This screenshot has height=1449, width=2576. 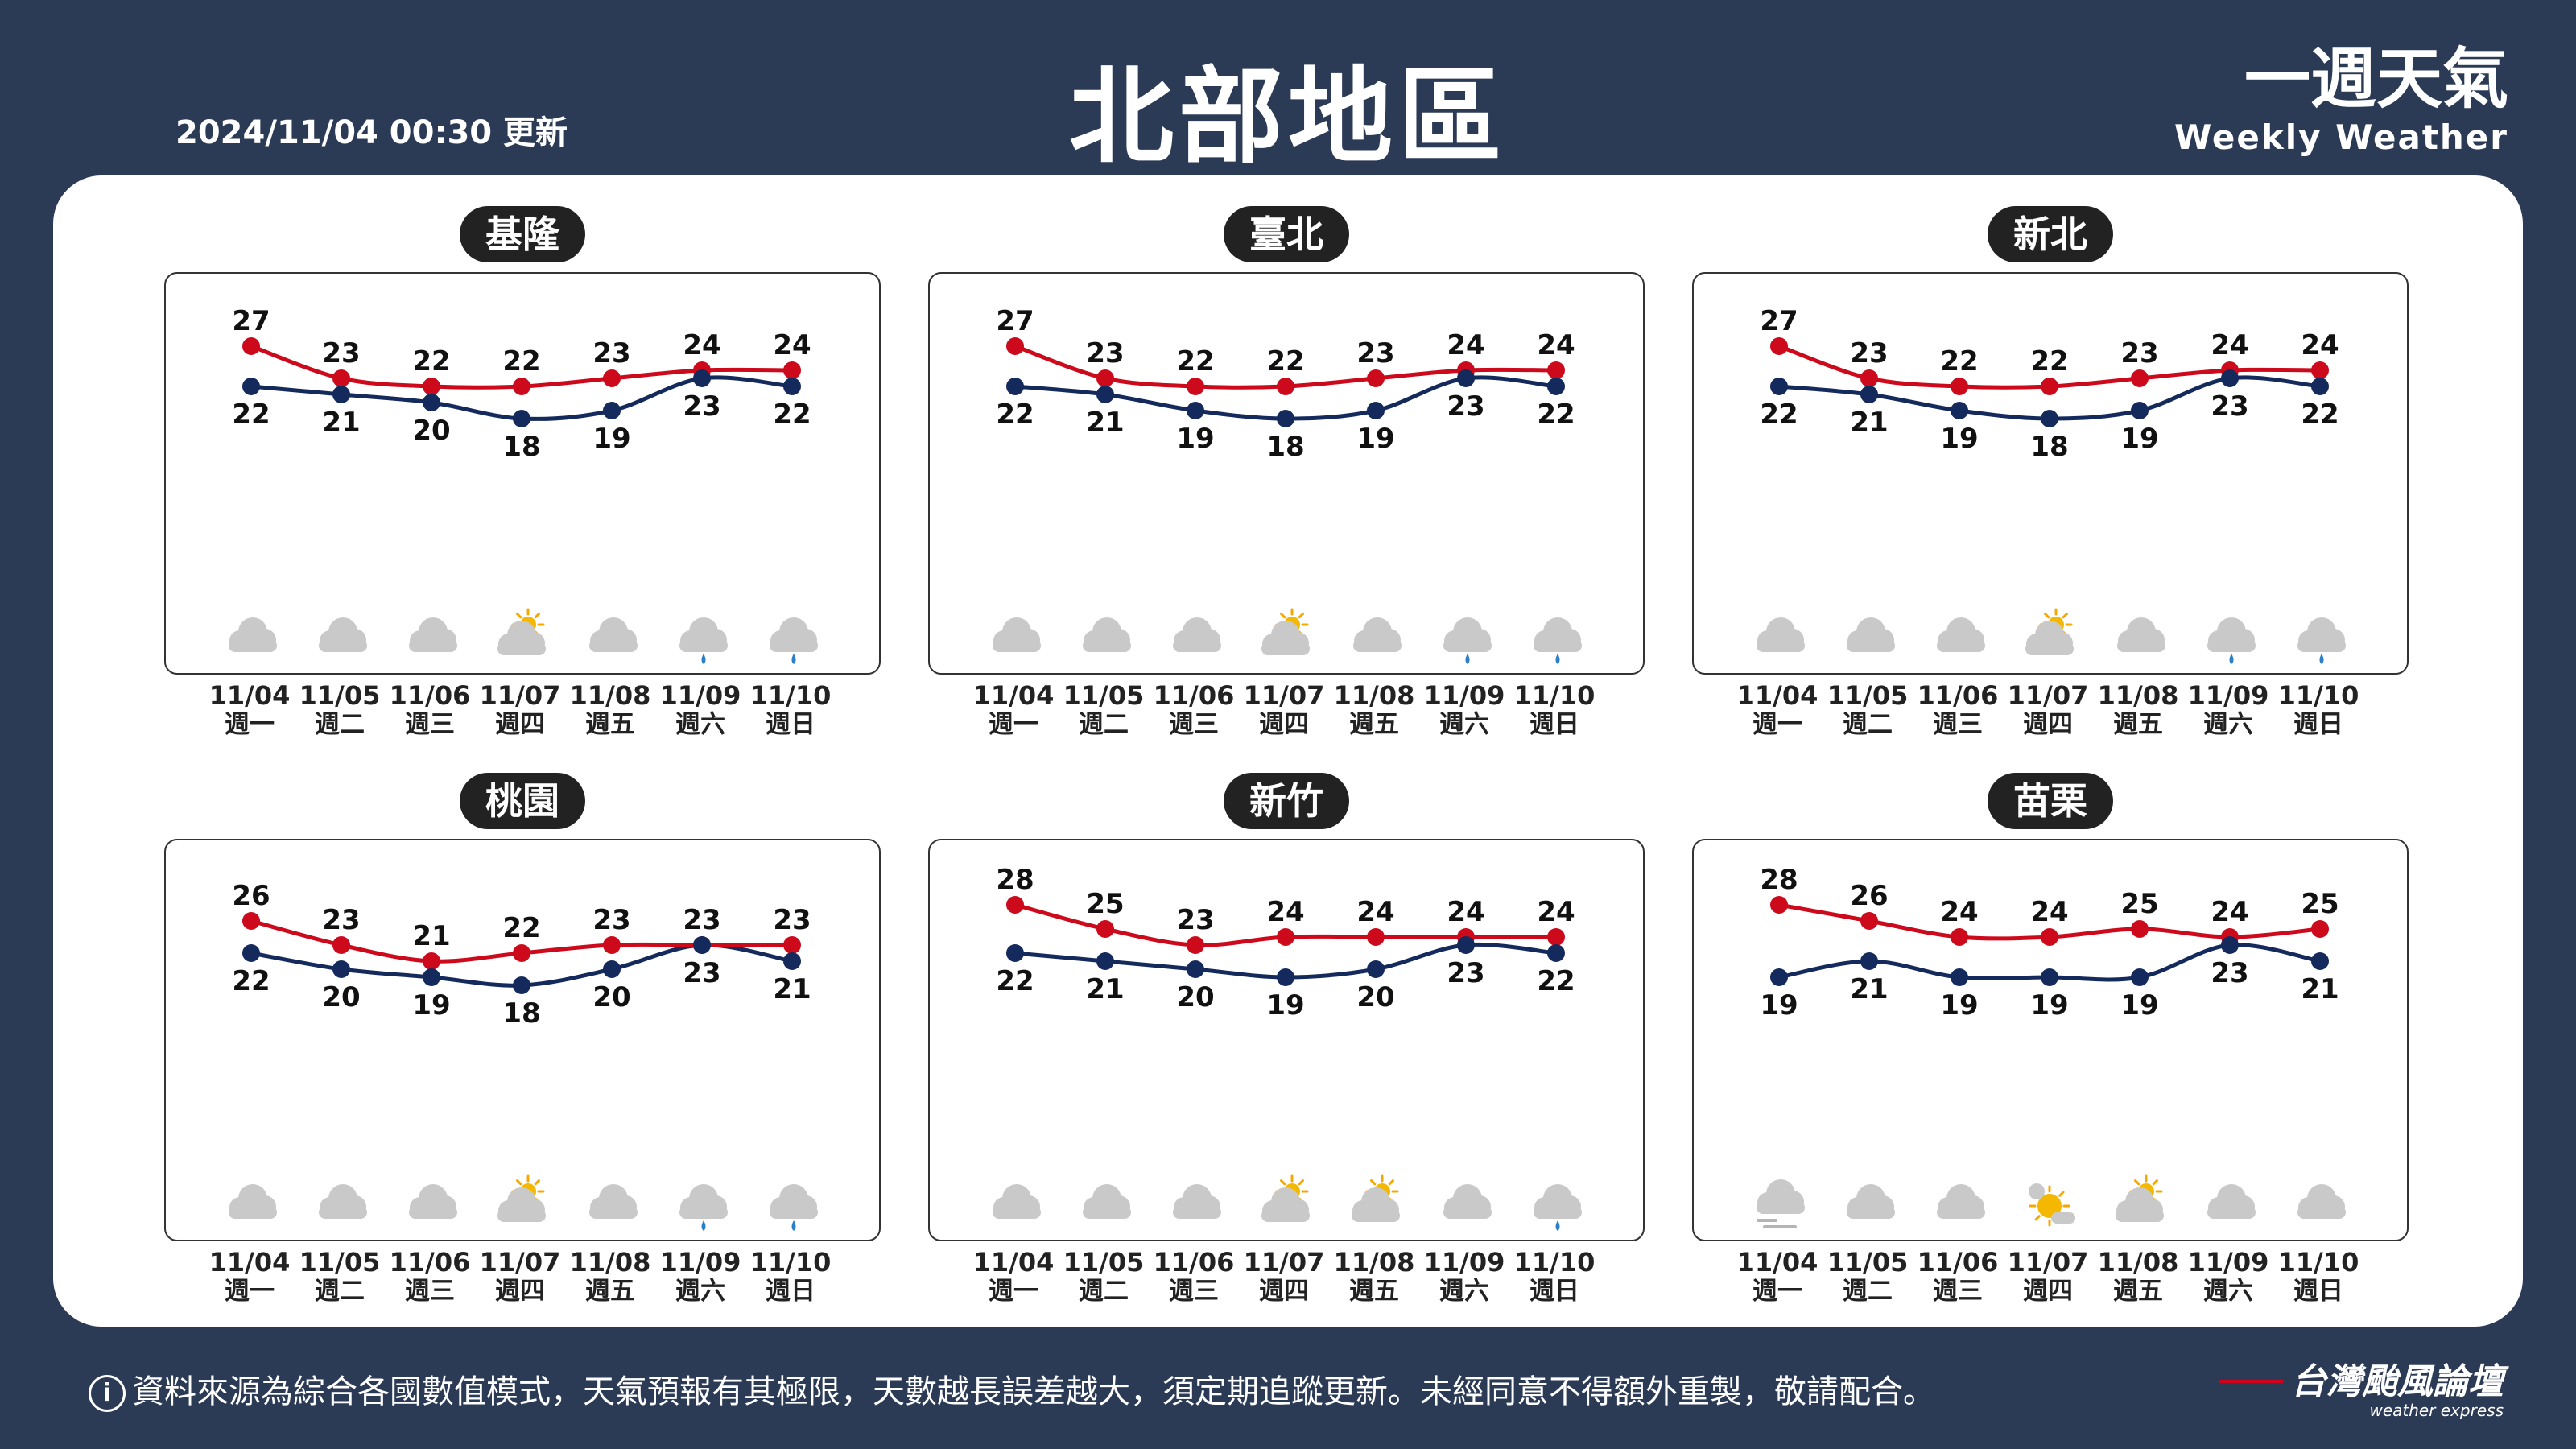 What do you see at coordinates (2050, 801) in the screenshot?
I see `city-name-label: 苗栗` at bounding box center [2050, 801].